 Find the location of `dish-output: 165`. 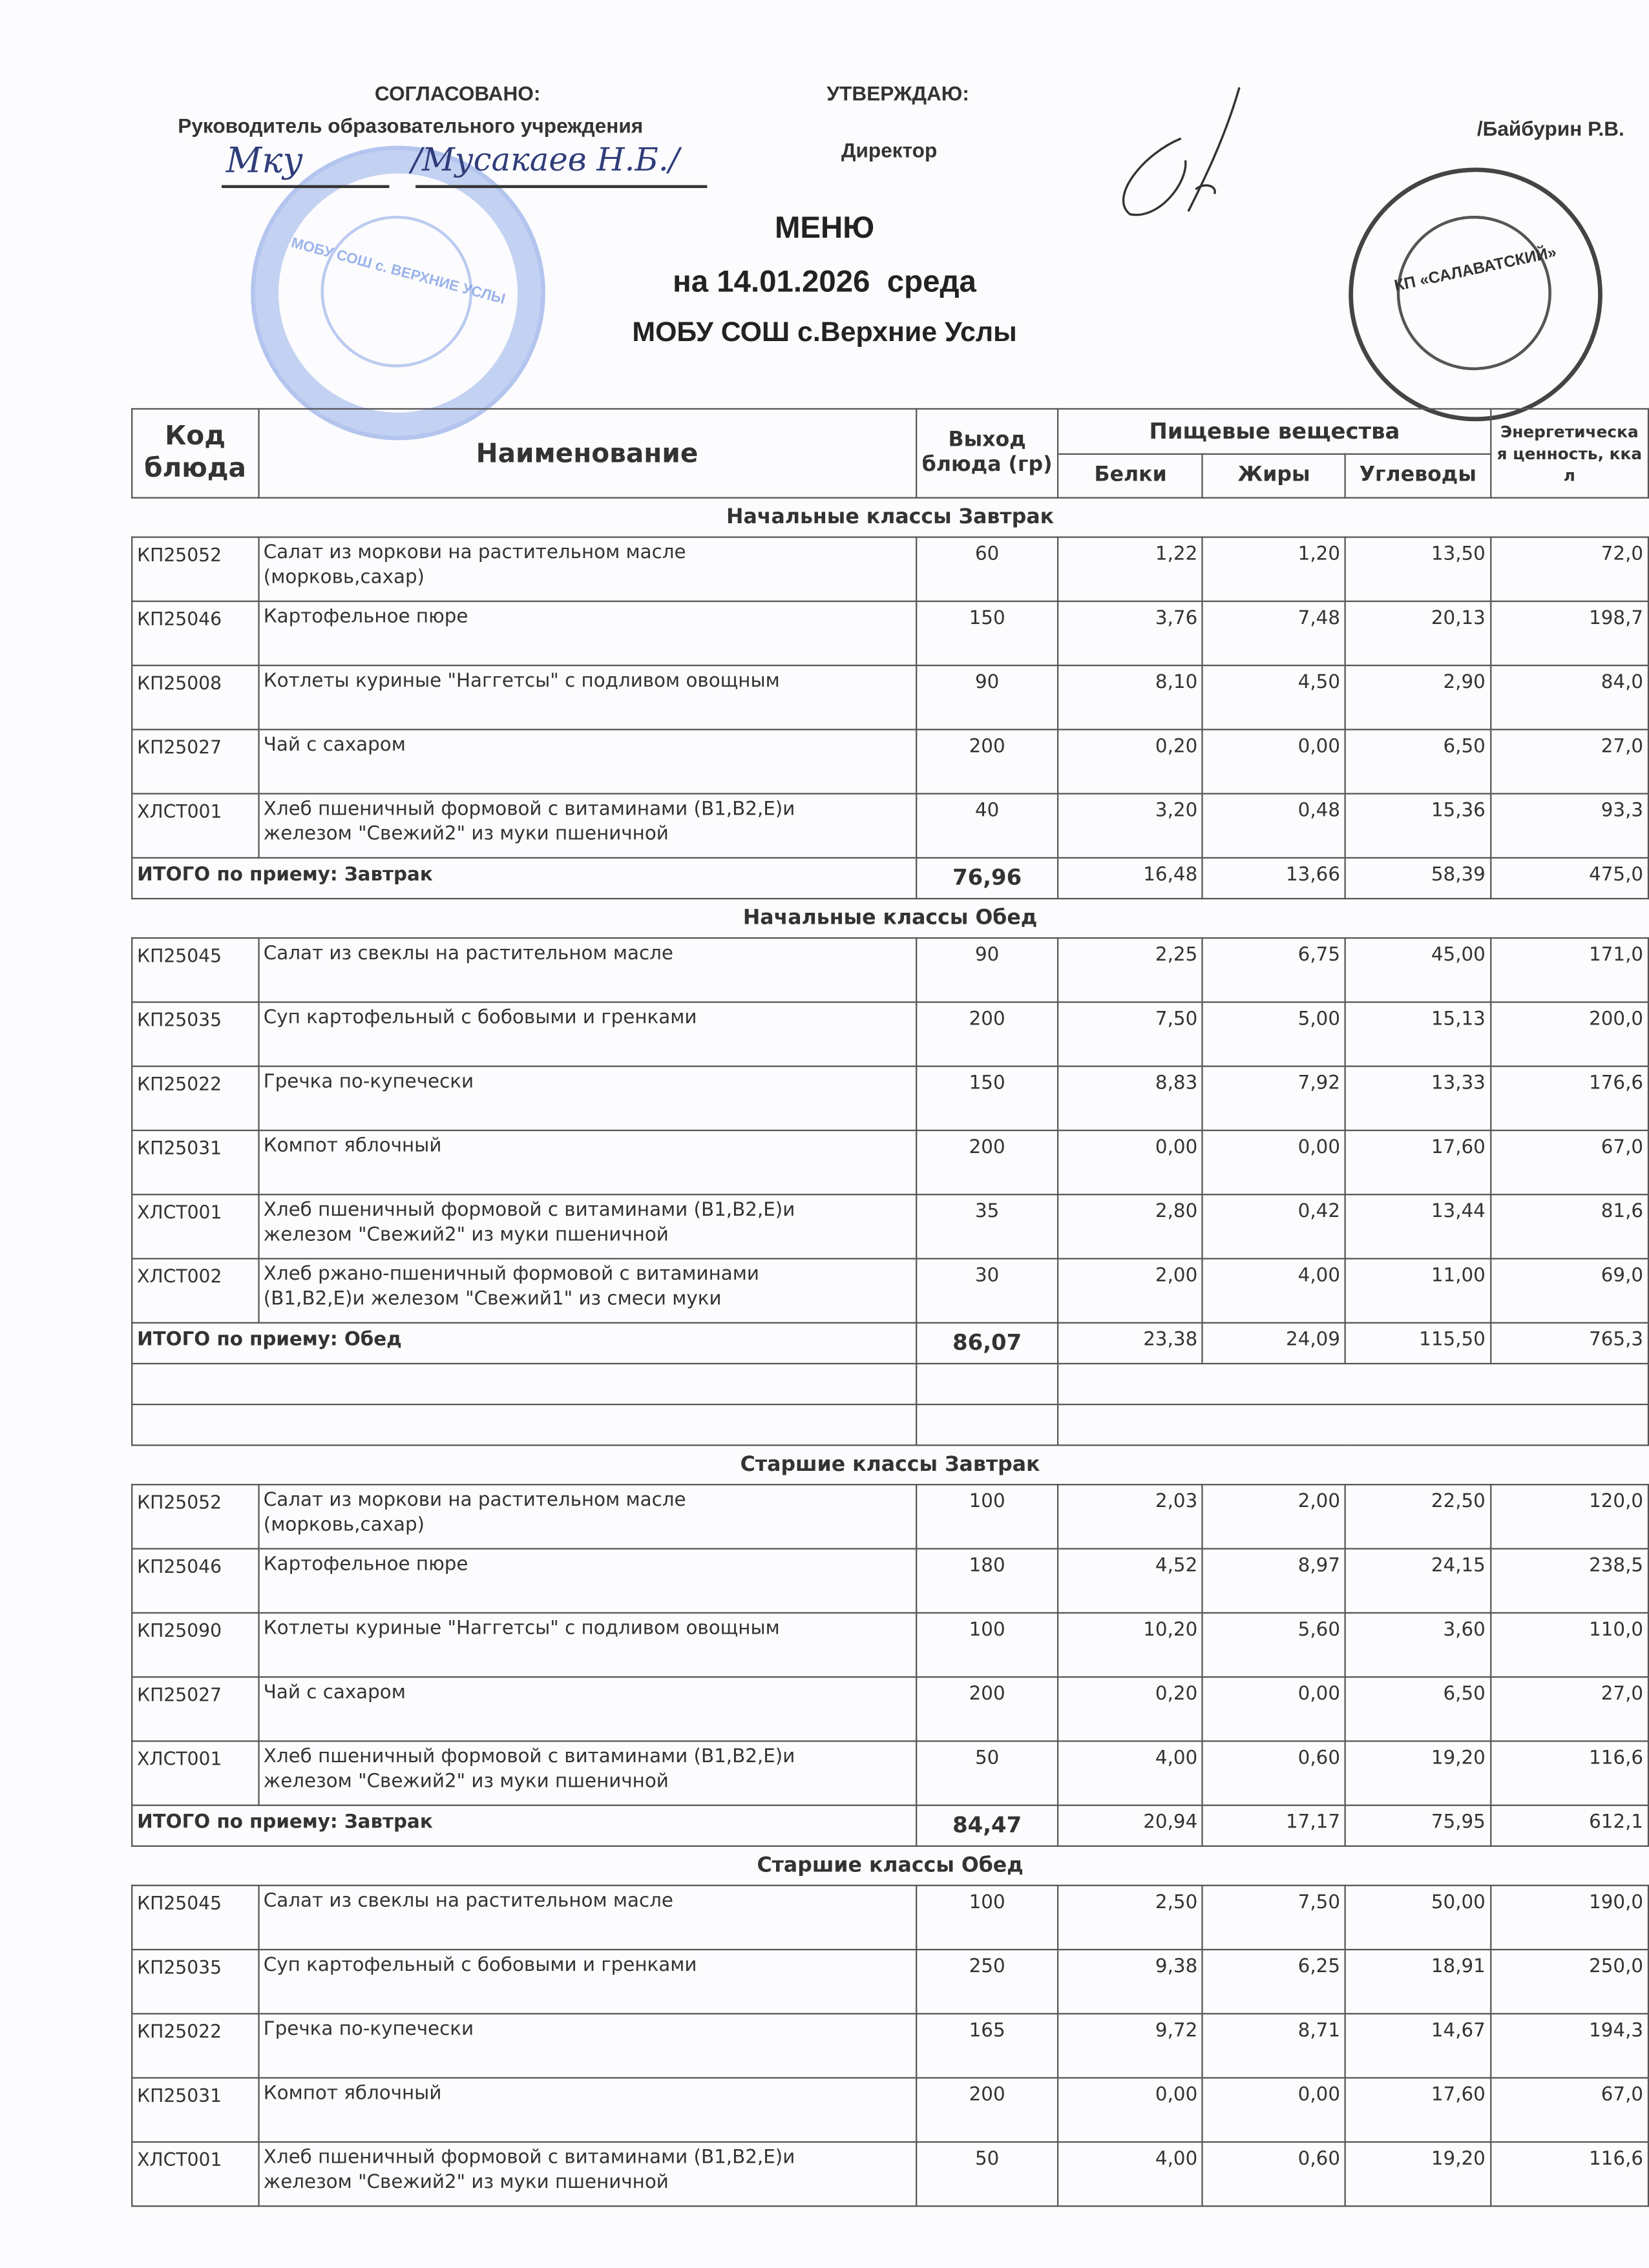

dish-output: 165 is located at coordinates (987, 2046).